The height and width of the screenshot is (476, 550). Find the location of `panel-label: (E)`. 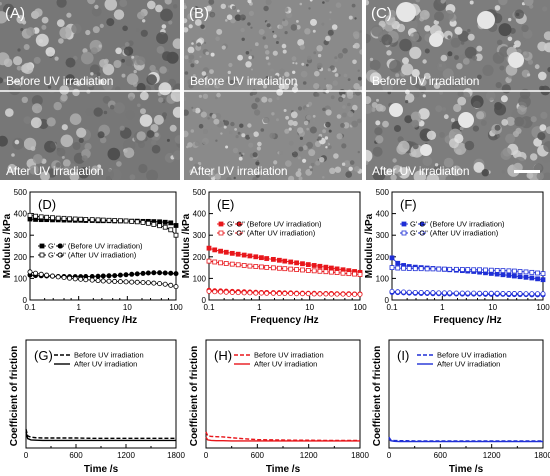

panel-label: (E) is located at coordinates (225, 204).